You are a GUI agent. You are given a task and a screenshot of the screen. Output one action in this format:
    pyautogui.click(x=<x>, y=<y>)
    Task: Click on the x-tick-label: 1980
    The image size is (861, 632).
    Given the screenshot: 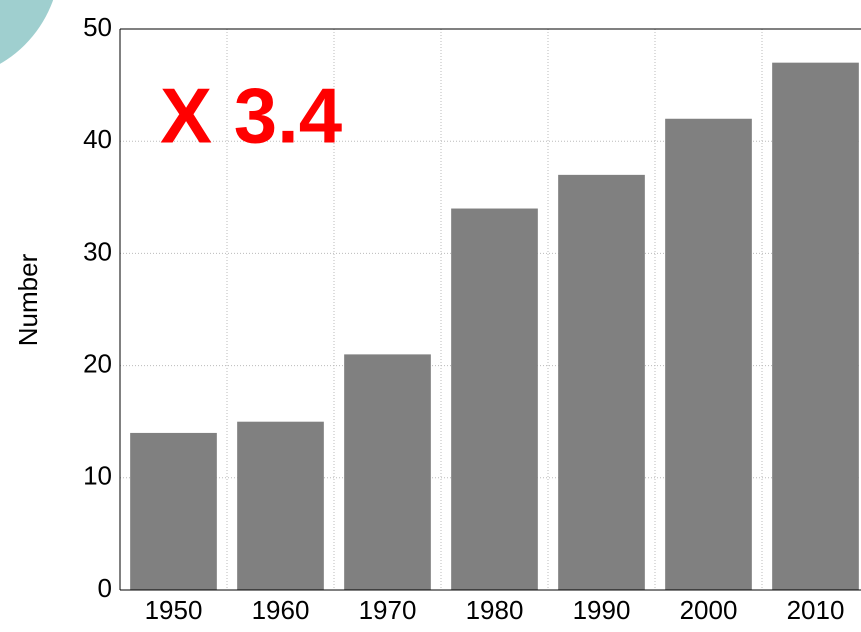 What is the action you would take?
    pyautogui.click(x=495, y=610)
    